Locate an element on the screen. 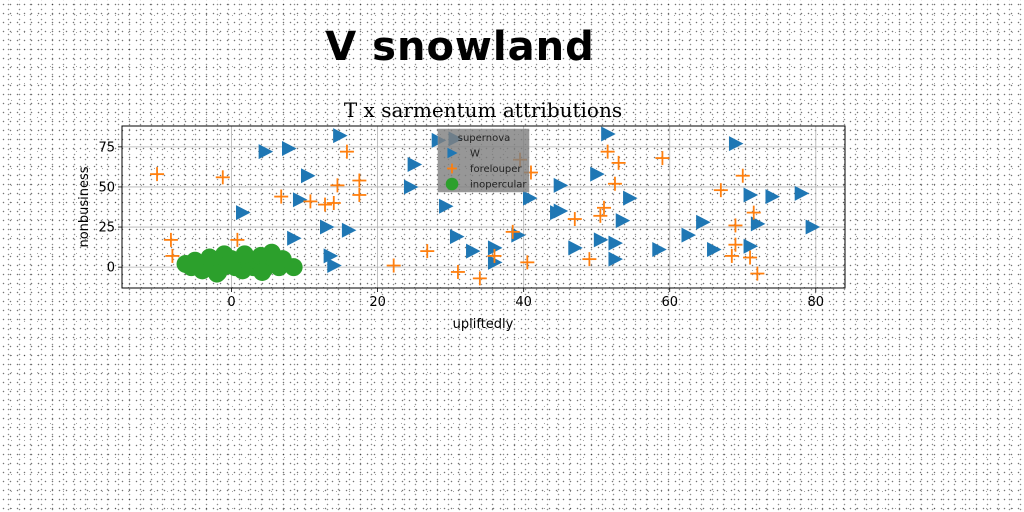  y-tick-label: 50 is located at coordinates (106, 187).